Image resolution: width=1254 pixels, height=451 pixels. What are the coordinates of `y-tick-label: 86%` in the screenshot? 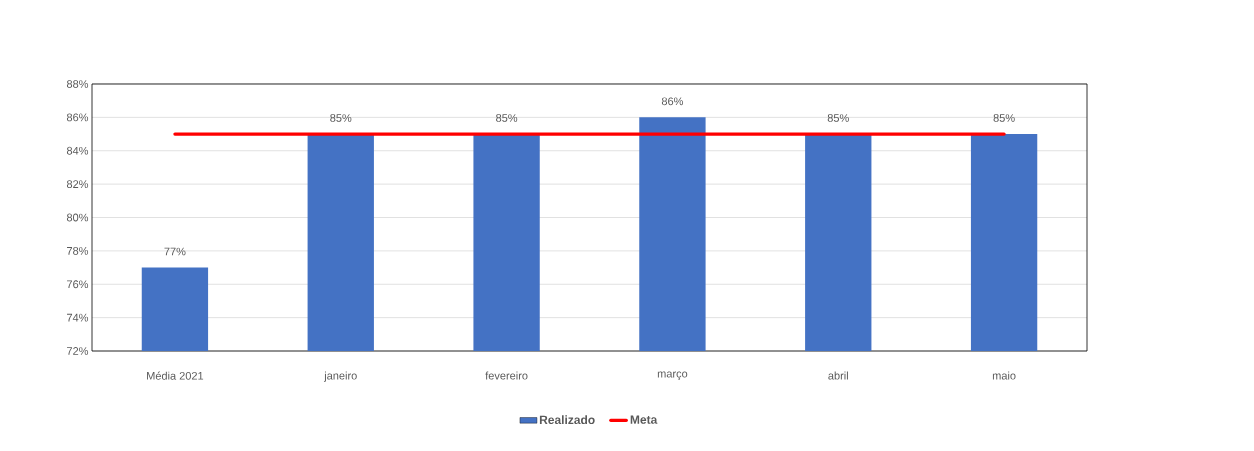 It's located at (77, 117).